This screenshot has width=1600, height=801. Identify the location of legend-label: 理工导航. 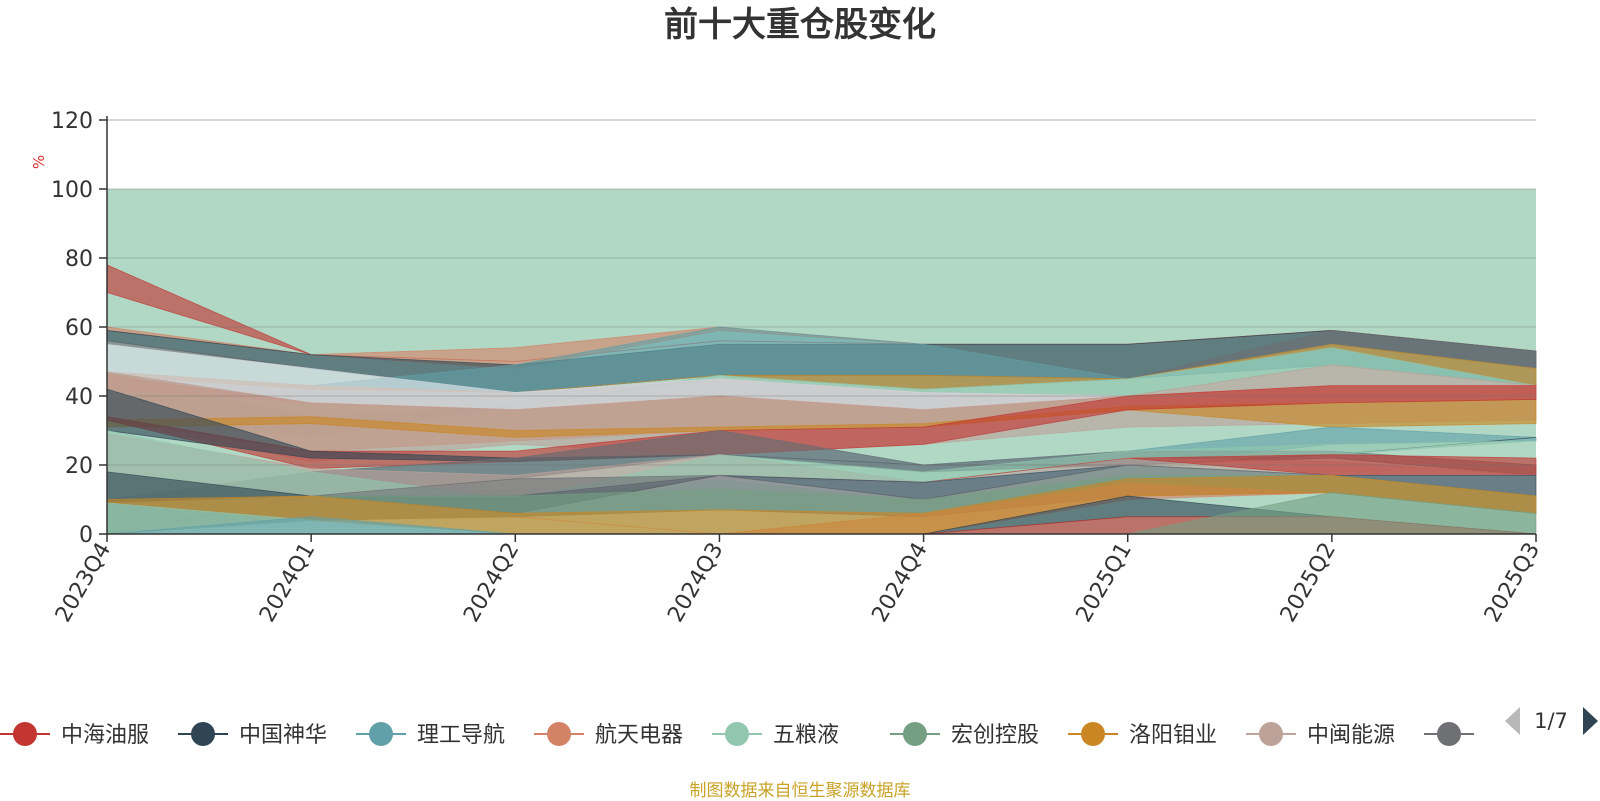
(461, 735).